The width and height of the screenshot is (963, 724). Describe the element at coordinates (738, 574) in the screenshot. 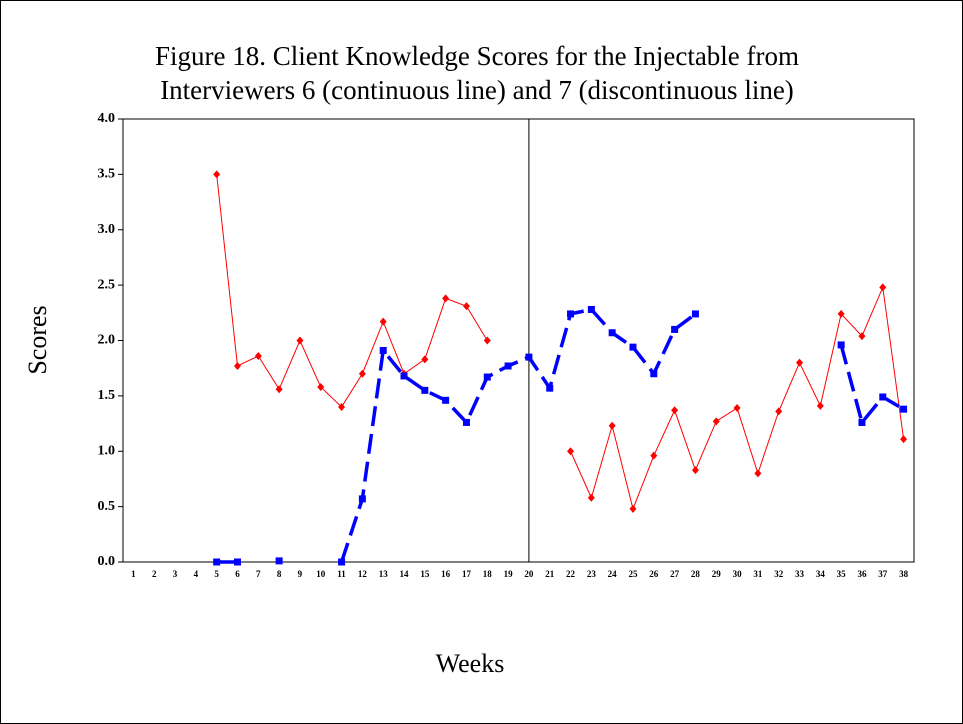

I see `x-tick-label: 30` at that location.